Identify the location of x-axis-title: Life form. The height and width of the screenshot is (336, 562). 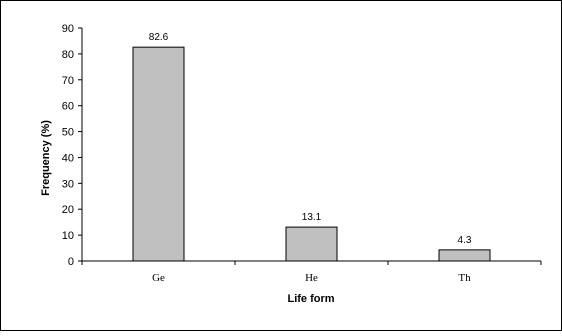
(310, 299).